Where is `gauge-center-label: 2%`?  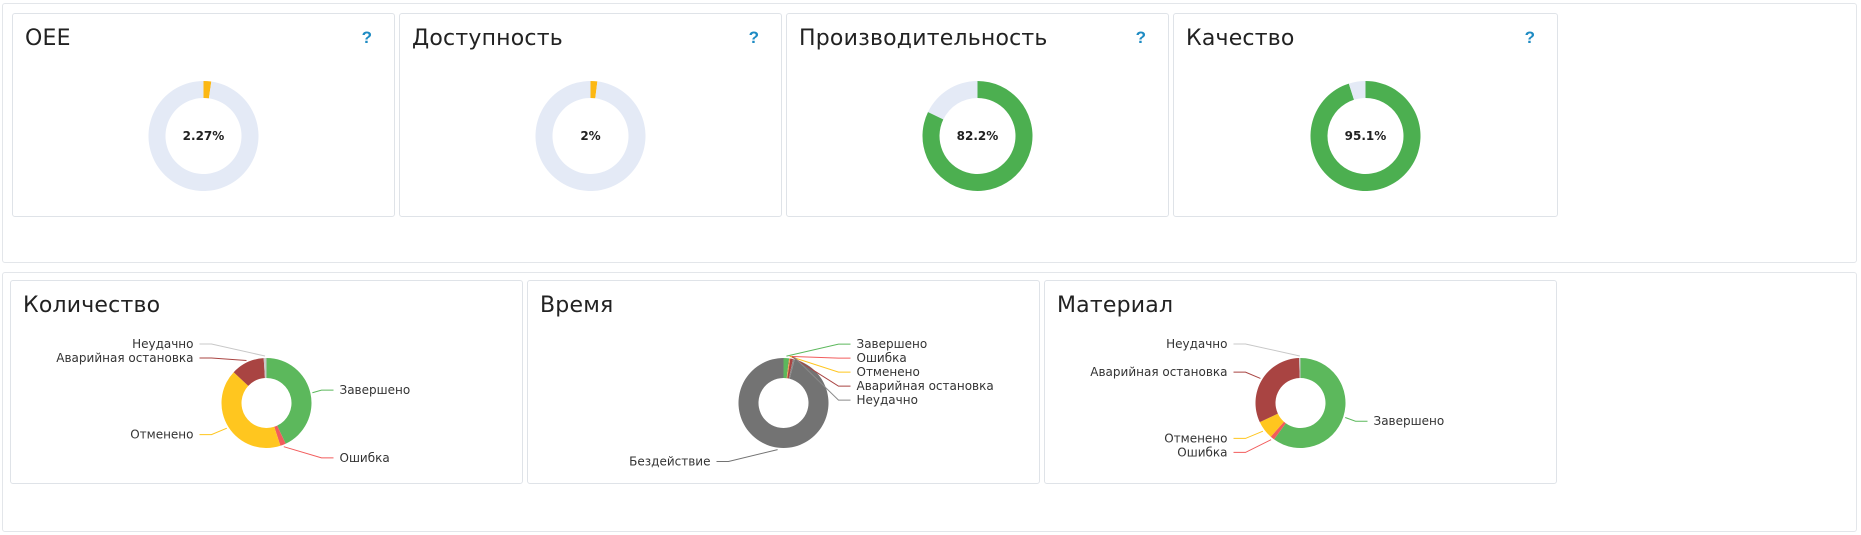
gauge-center-label: 2% is located at coordinates (590, 136).